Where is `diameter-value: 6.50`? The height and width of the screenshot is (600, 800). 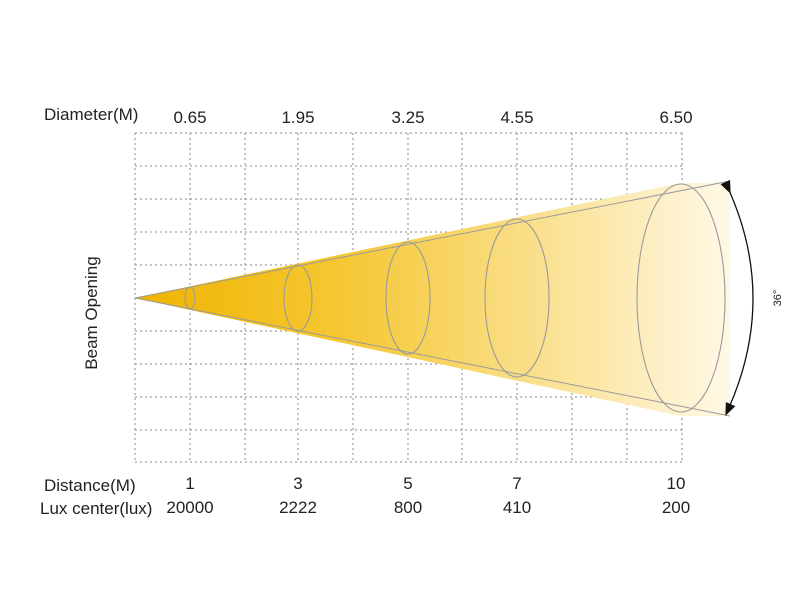
diameter-value: 6.50 is located at coordinates (676, 117).